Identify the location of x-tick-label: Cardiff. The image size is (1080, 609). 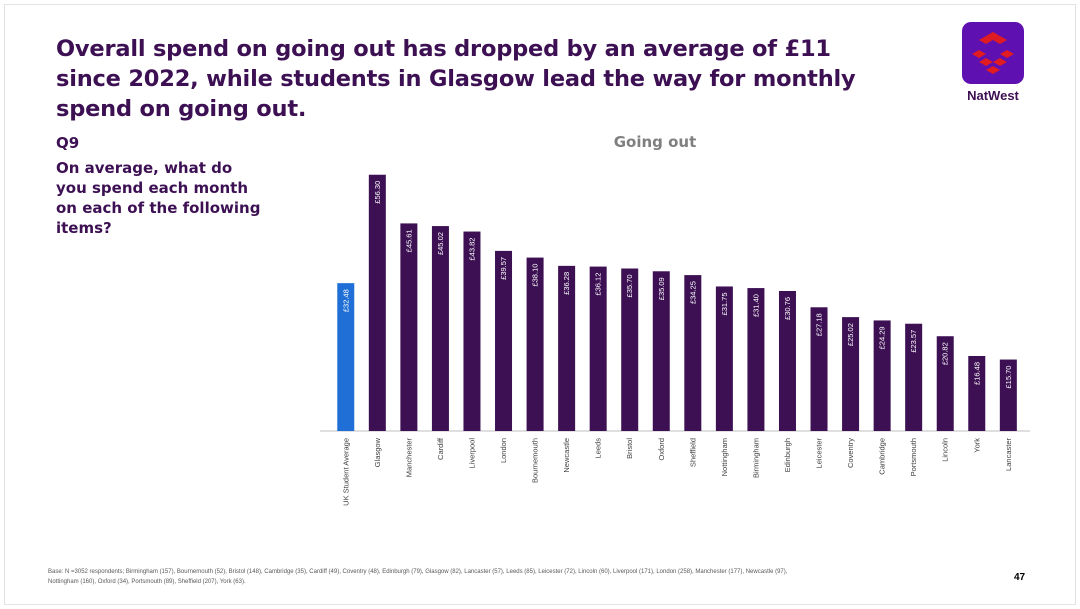
(440, 448).